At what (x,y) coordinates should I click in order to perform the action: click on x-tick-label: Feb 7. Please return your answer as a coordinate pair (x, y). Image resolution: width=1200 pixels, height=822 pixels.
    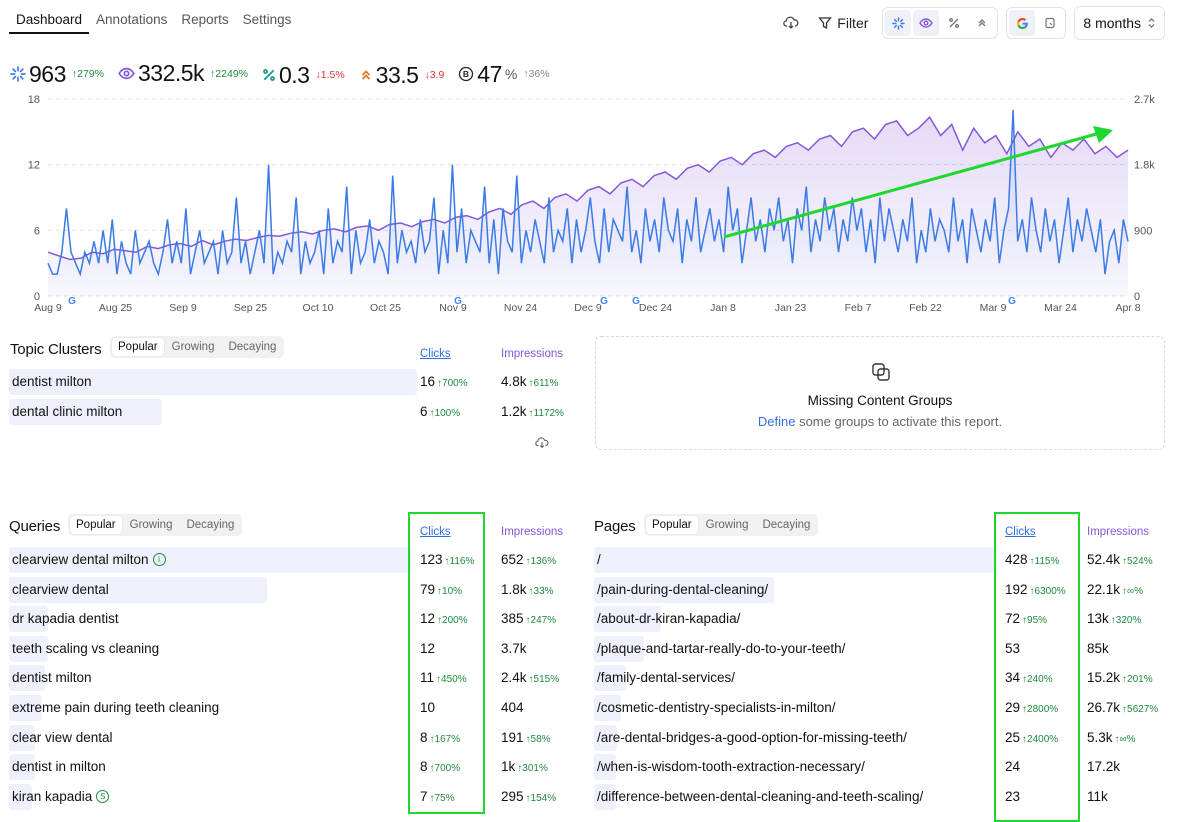
    Looking at the image, I should click on (858, 308).